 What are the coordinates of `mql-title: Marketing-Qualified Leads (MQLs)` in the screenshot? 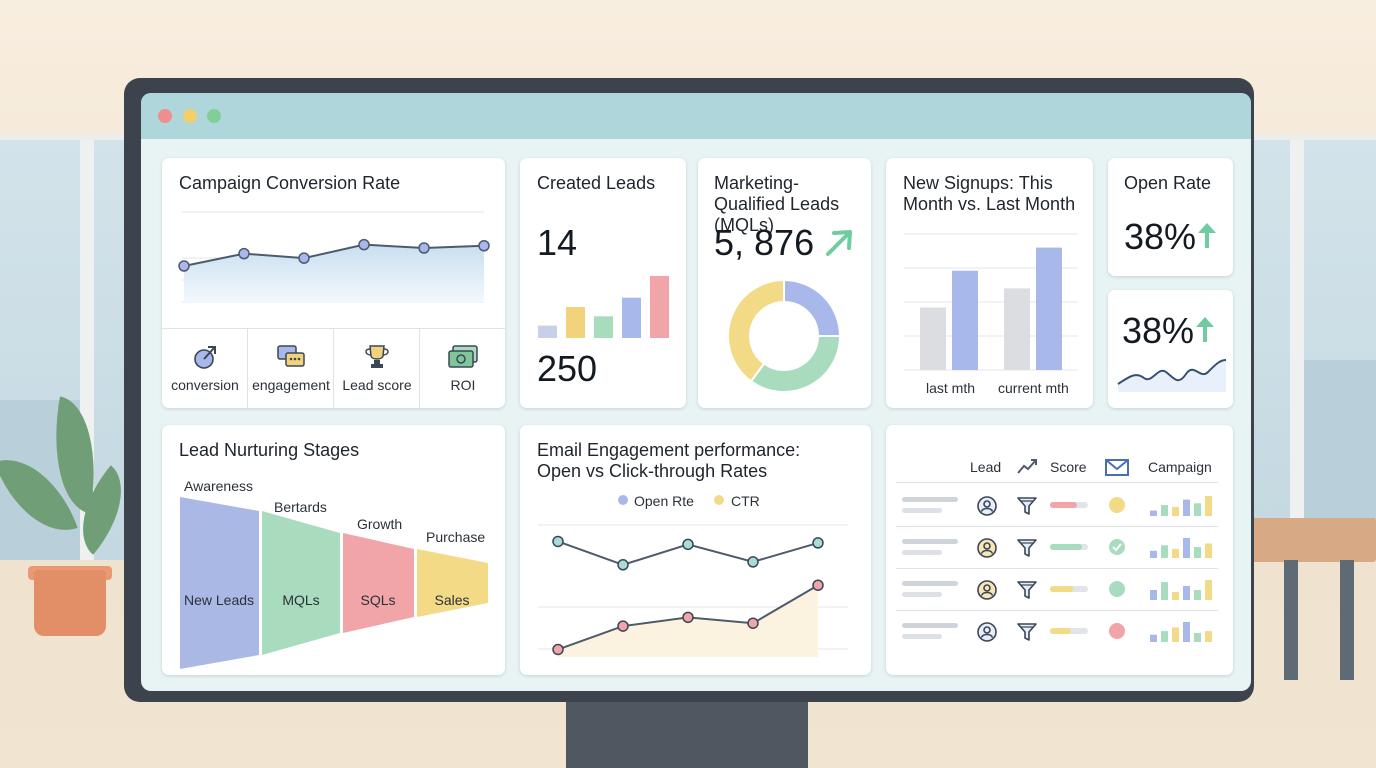 It's located at (777, 204).